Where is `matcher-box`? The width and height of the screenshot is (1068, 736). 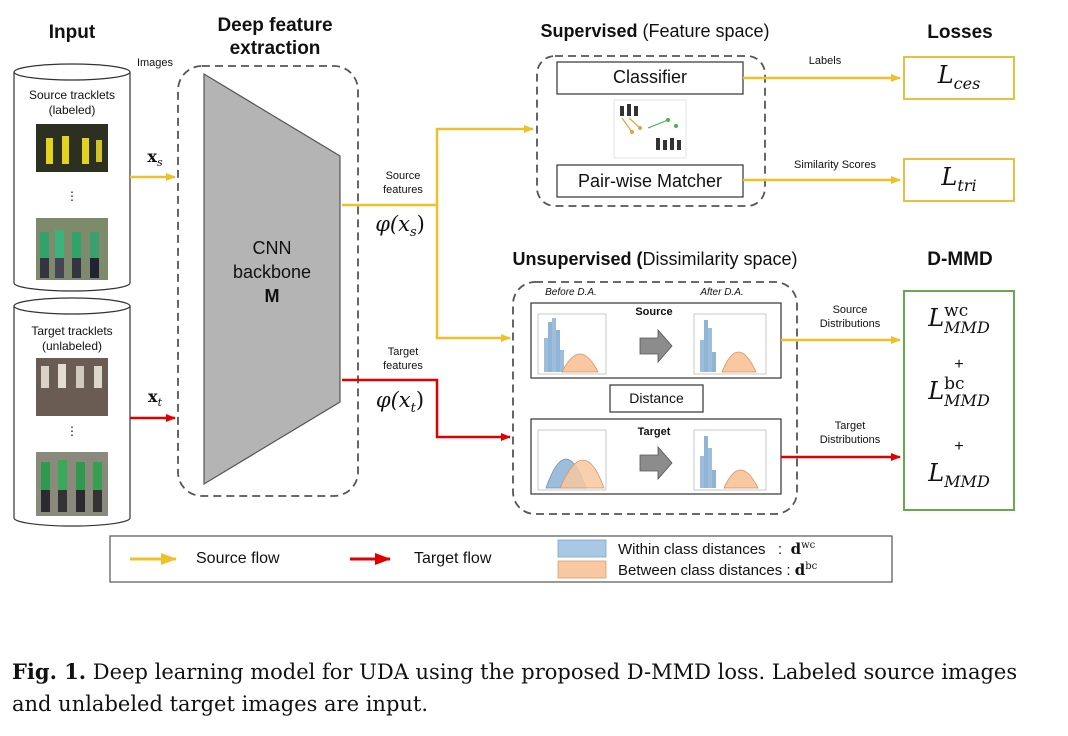
matcher-box is located at coordinates (650, 181).